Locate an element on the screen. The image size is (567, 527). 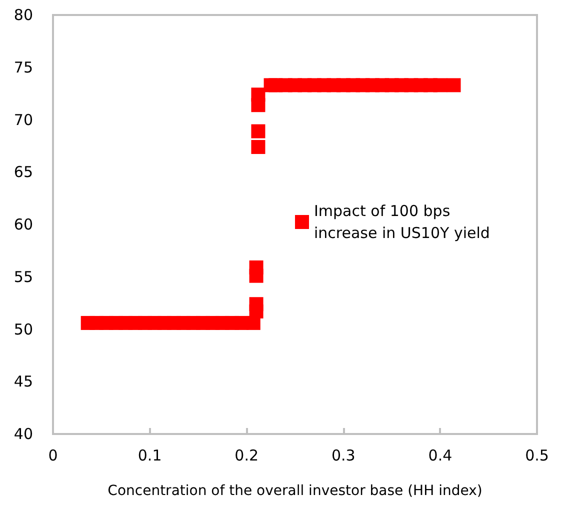
y-tick-label: 45 is located at coordinates (23, 381).